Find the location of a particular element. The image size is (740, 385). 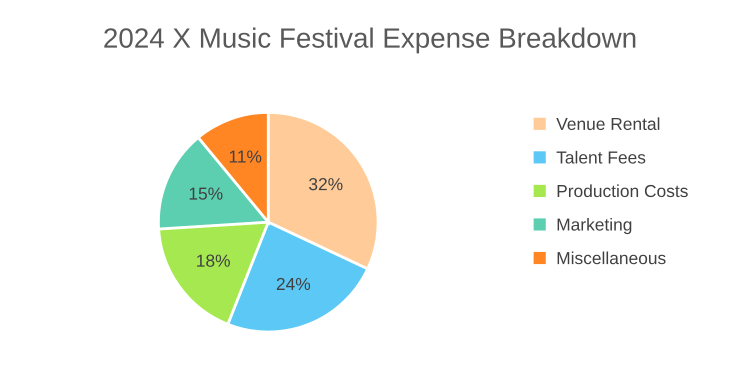

legend-label: Talent Fees is located at coordinates (601, 157).